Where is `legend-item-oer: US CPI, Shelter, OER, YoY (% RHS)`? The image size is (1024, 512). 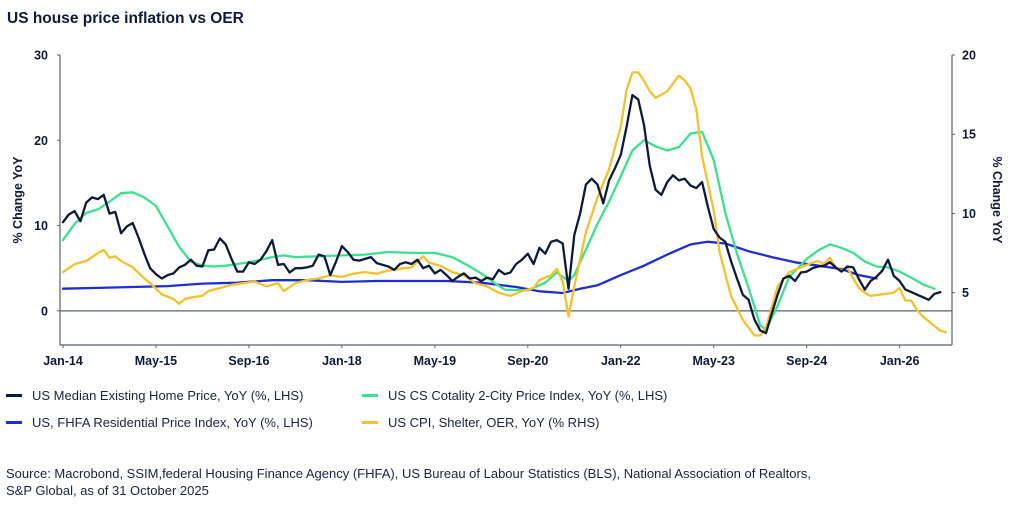
legend-item-oer: US CPI, Shelter, OER, YoY (% RHS) is located at coordinates (480, 422).